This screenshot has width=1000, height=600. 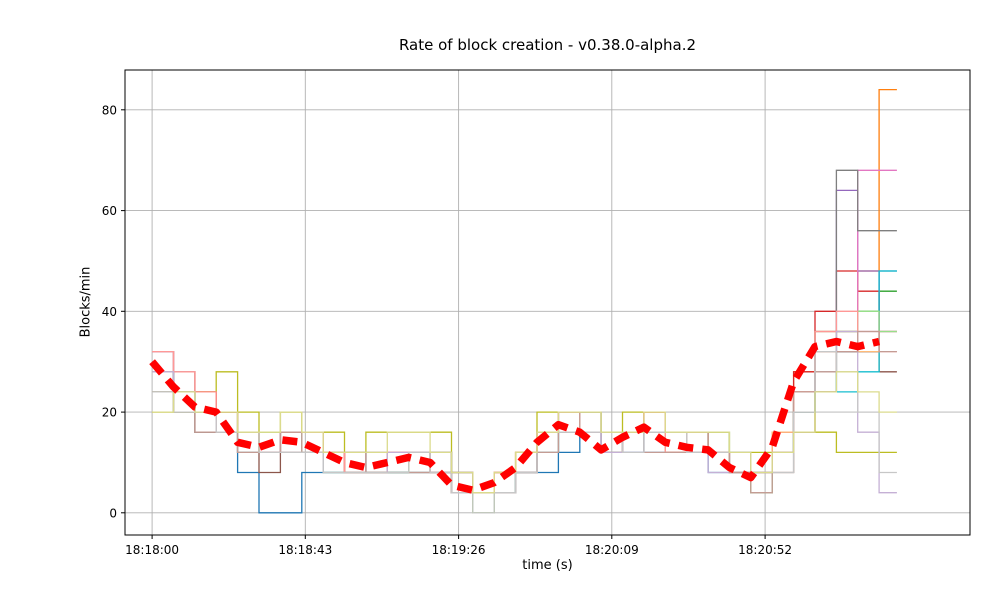 I want to click on y-tick-label: 0, so click(x=113, y=513).